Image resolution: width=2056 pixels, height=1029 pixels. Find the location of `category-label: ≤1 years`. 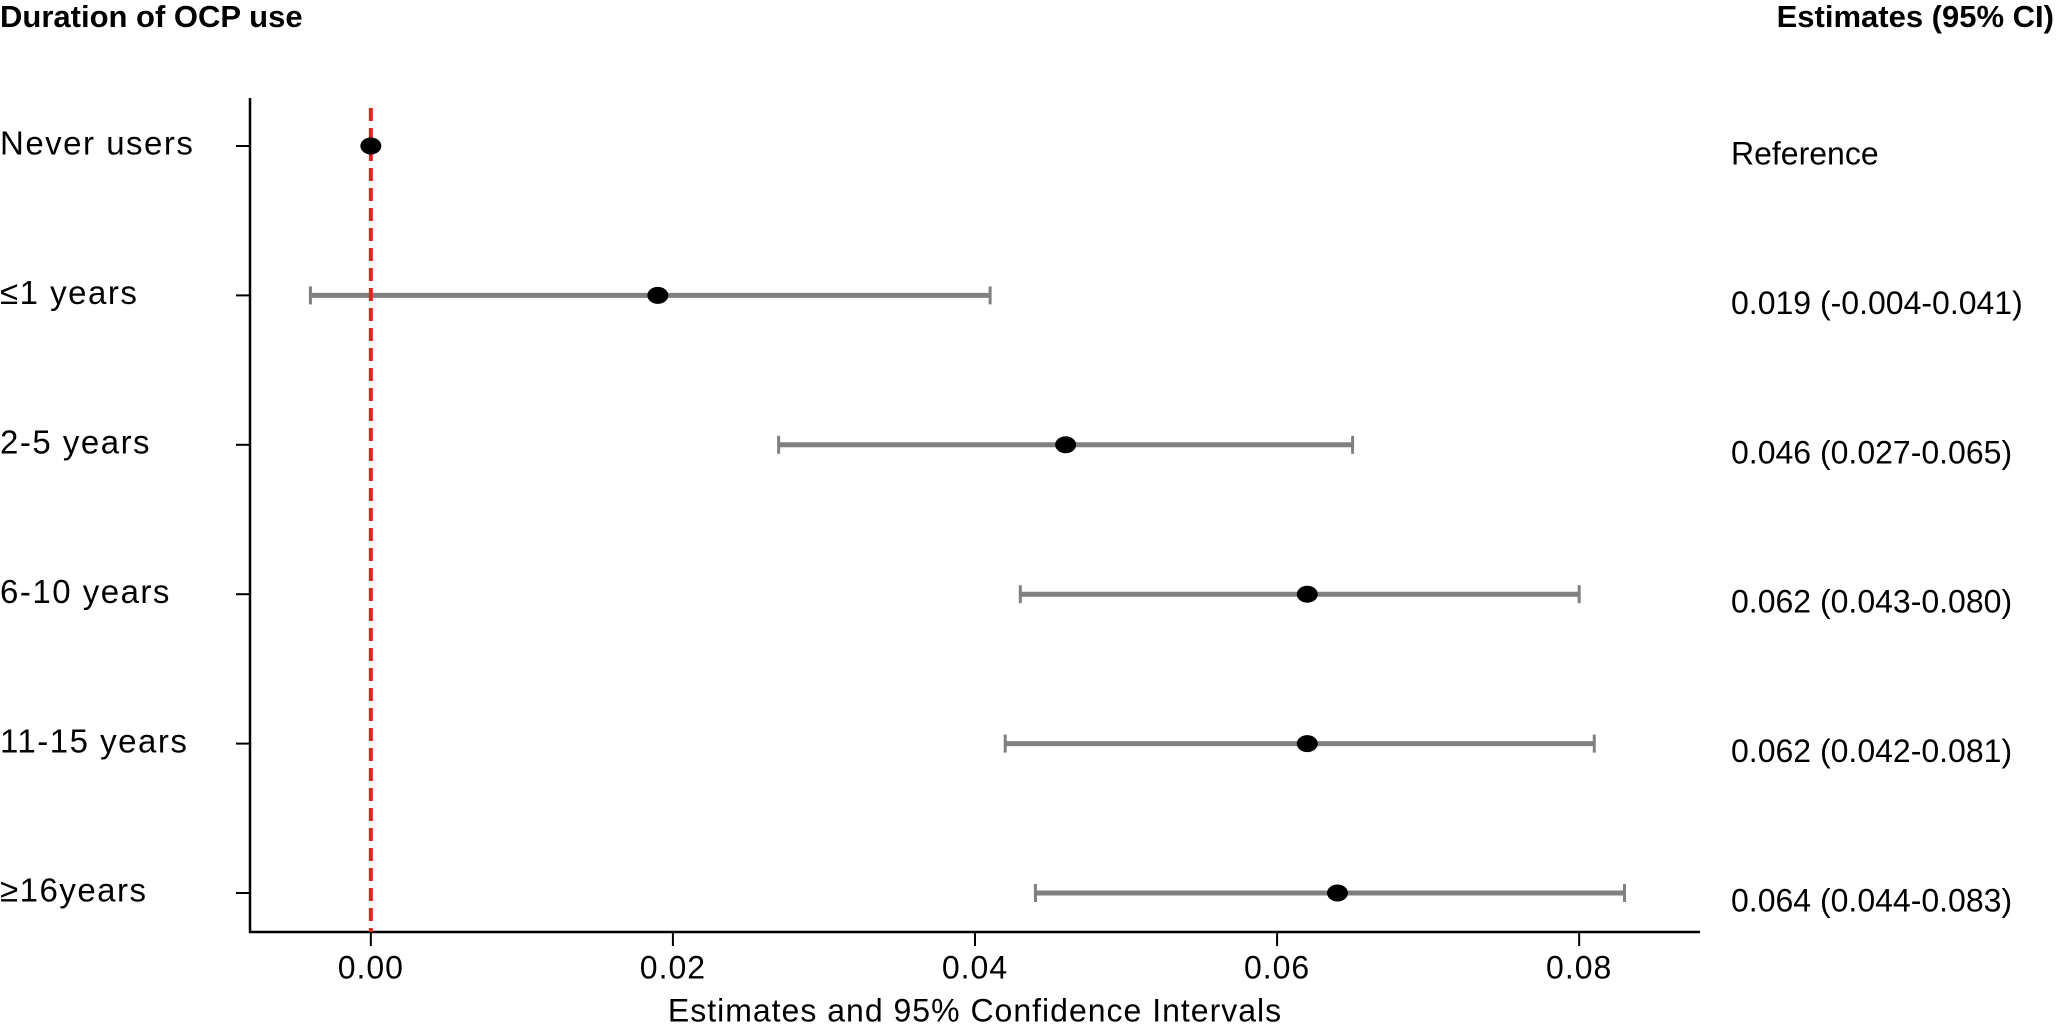

category-label: ≤1 years is located at coordinates (69, 292).